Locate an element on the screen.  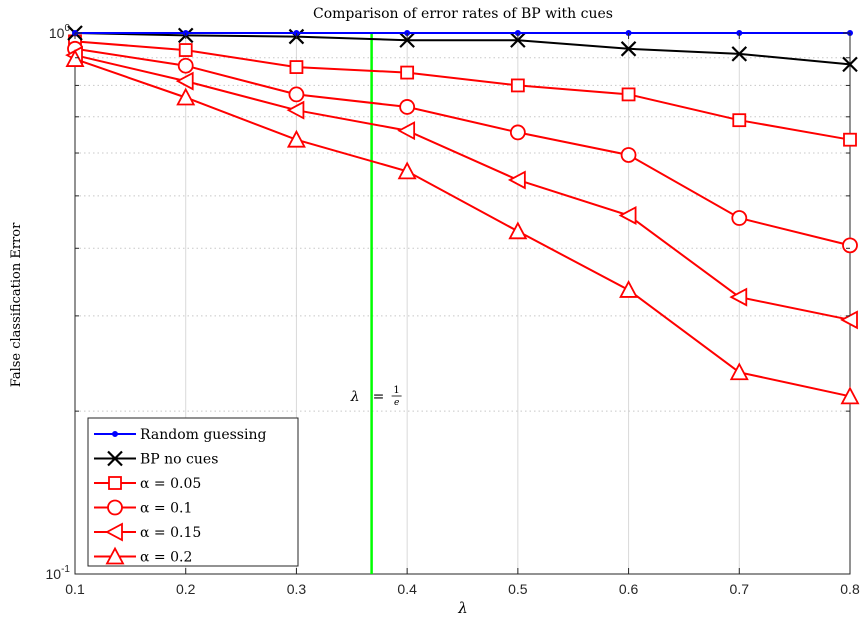
legend-entry: α = 0.2 is located at coordinates (143, 556).